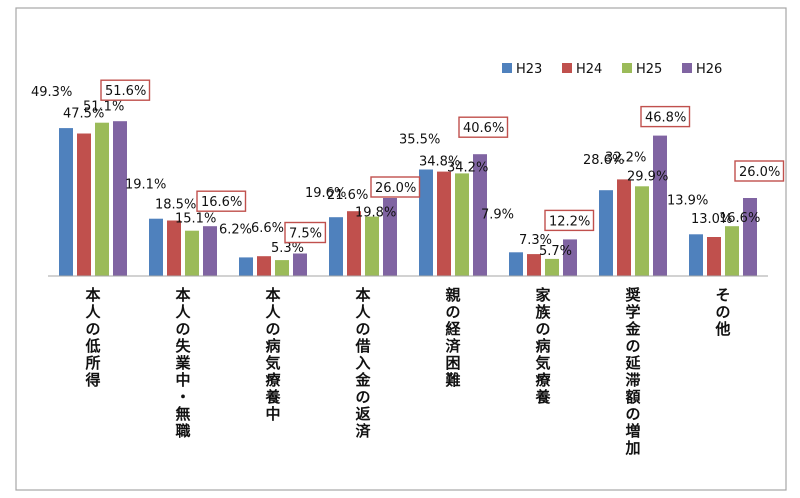 This screenshot has width=800, height=498. I want to click on value-label-h25-0: 51.1%, so click(103, 107).